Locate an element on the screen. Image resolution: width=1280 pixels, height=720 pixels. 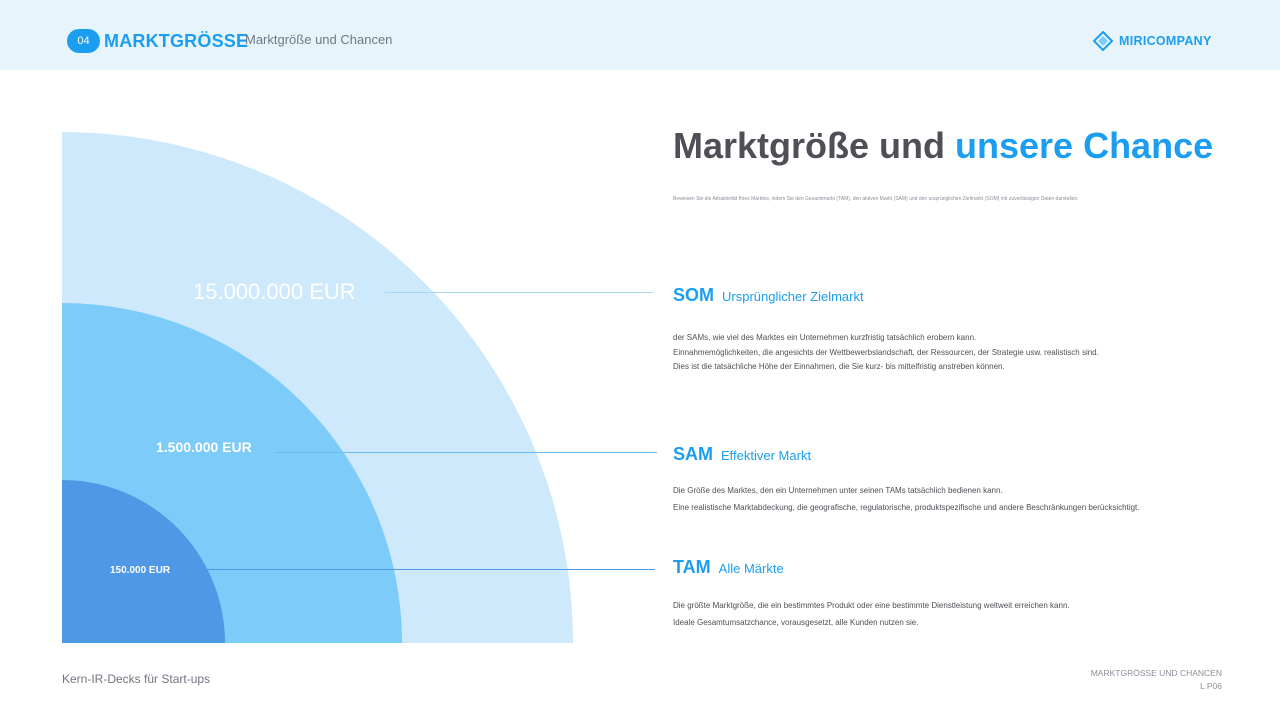
footer-page-info: MARKTGRÖSSE UND CHANCEN L P06 is located at coordinates (1156, 680).